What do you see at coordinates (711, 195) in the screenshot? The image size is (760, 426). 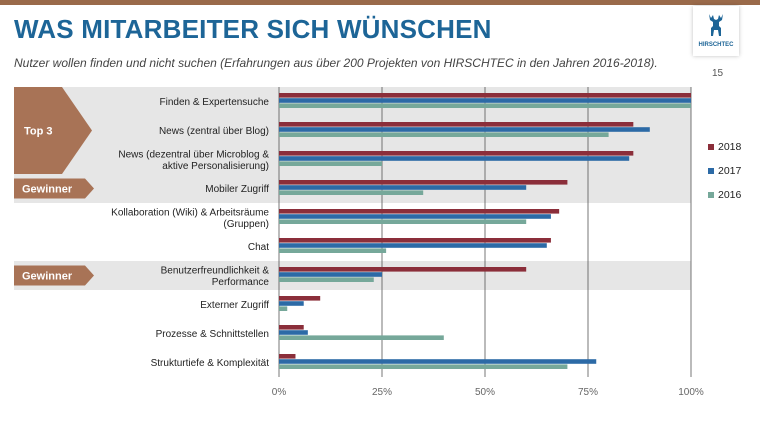 I see `legend-swatch-2016` at bounding box center [711, 195].